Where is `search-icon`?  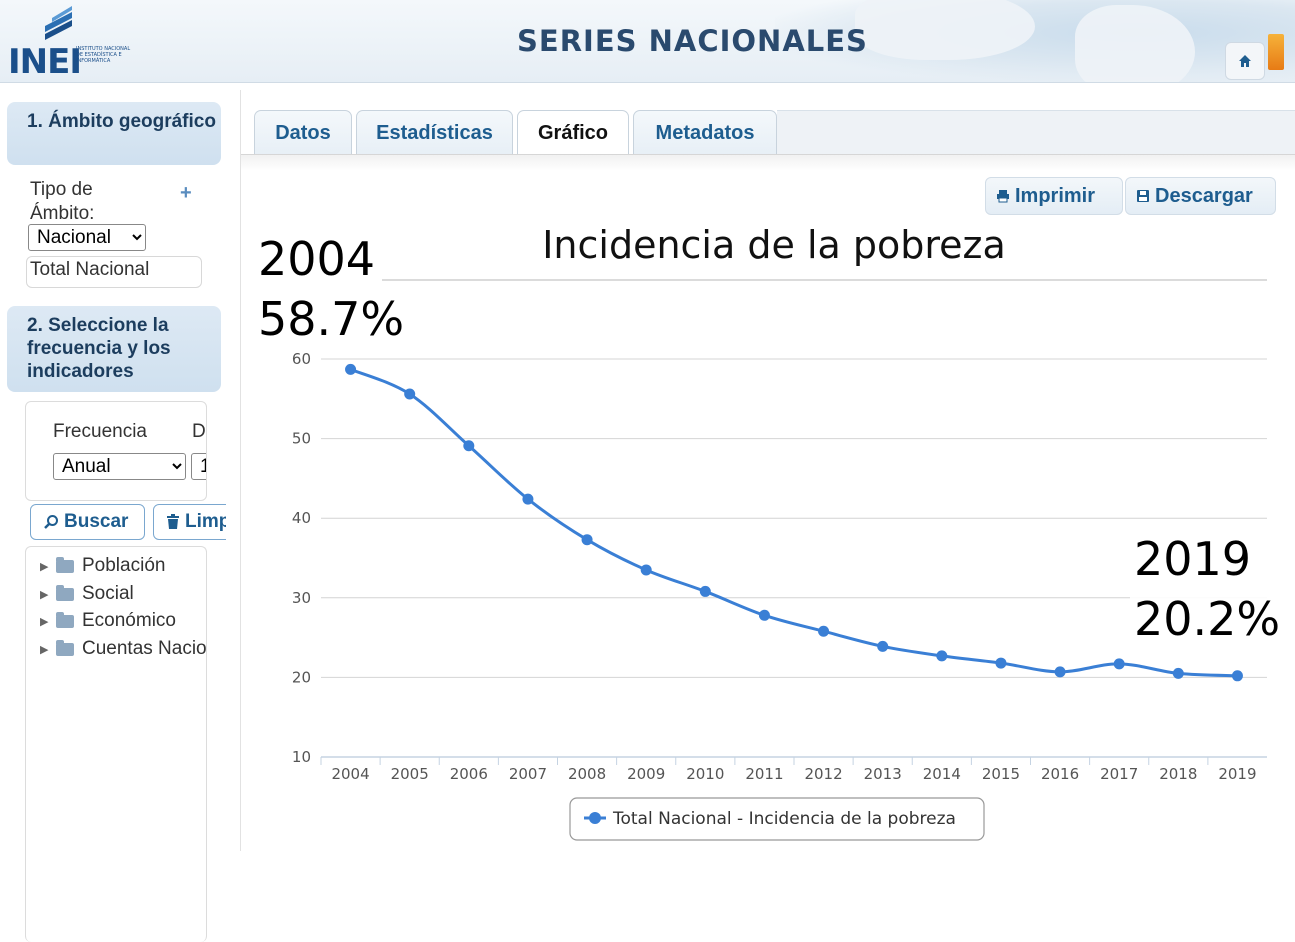
search-icon is located at coordinates (51, 522).